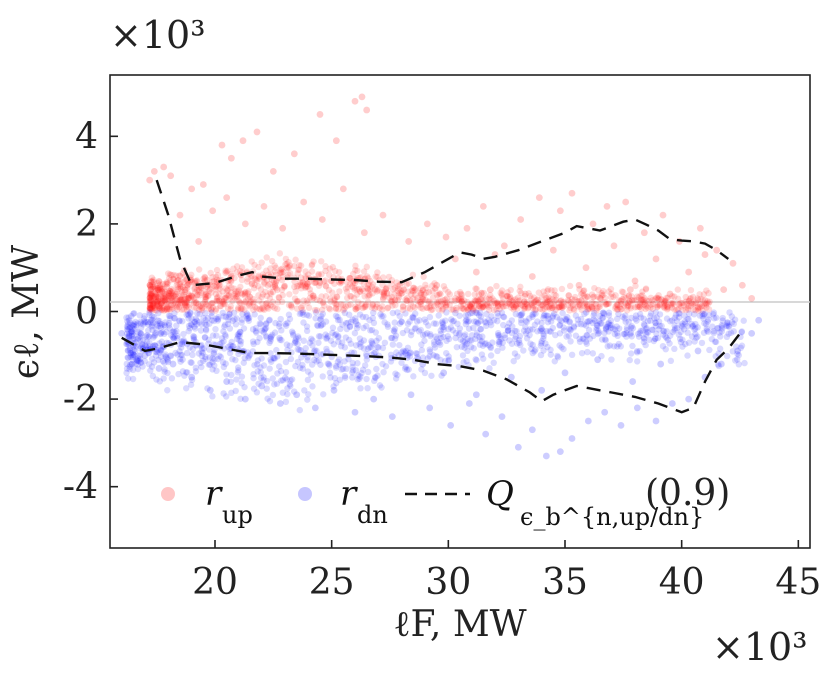  What do you see at coordinates (459, 624) in the screenshot?
I see `x-axis-title: ℓF, MW` at bounding box center [459, 624].